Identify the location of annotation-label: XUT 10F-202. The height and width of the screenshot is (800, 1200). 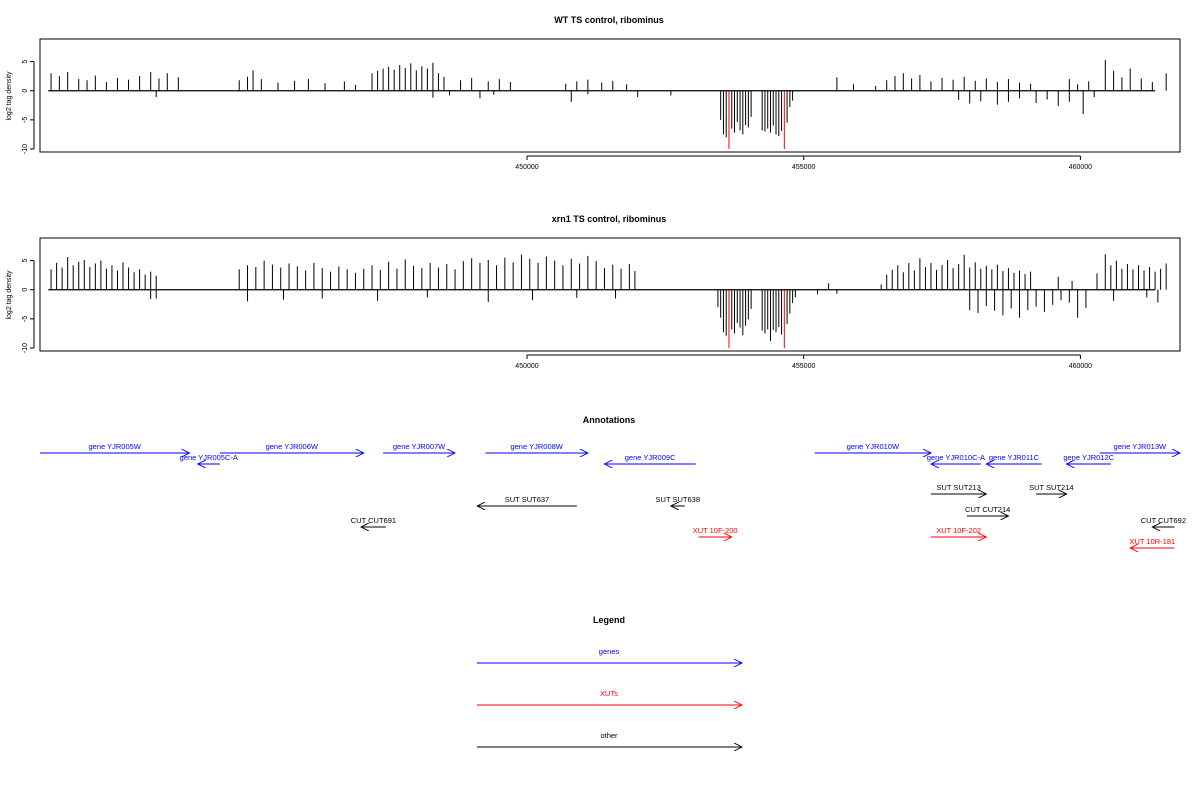
(958, 530).